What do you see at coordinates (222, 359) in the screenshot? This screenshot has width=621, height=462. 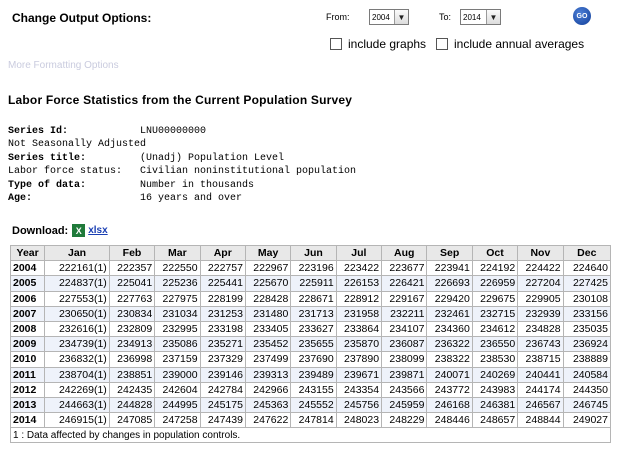 I see `table-cell: 237329` at bounding box center [222, 359].